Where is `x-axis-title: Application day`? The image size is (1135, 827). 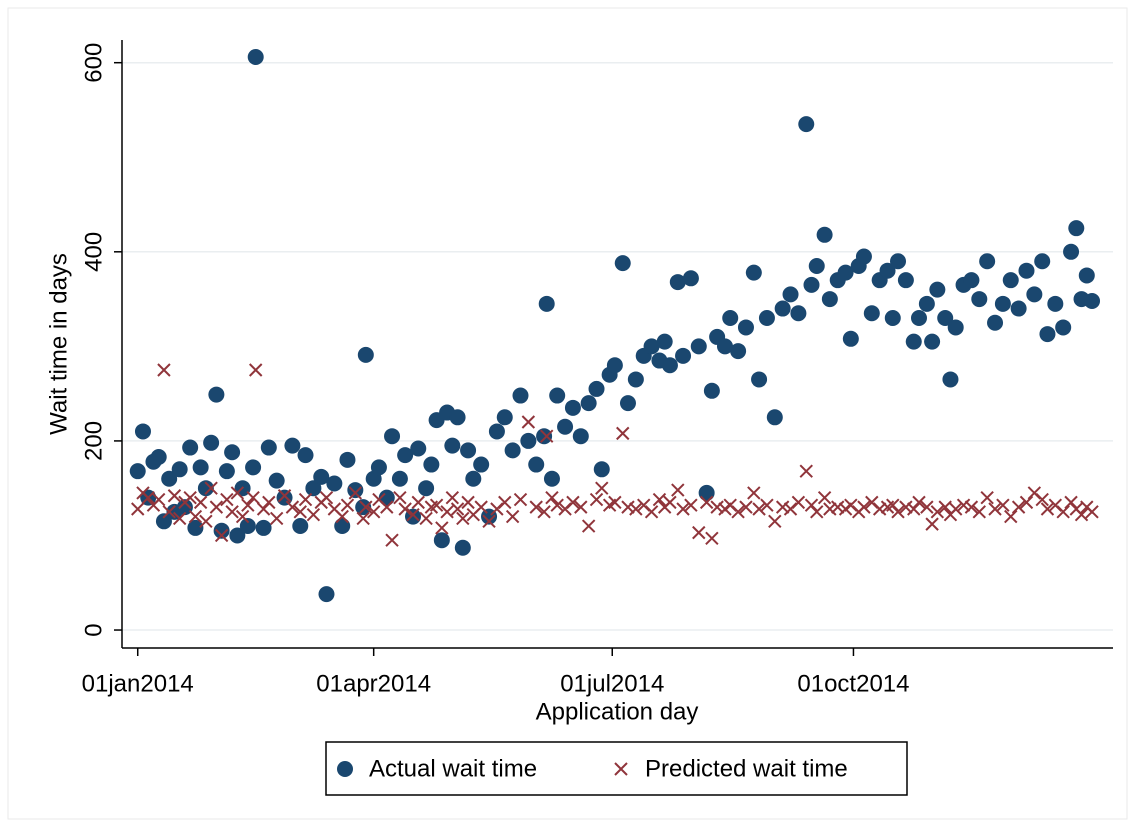
x-axis-title: Application day is located at coordinates (617, 711).